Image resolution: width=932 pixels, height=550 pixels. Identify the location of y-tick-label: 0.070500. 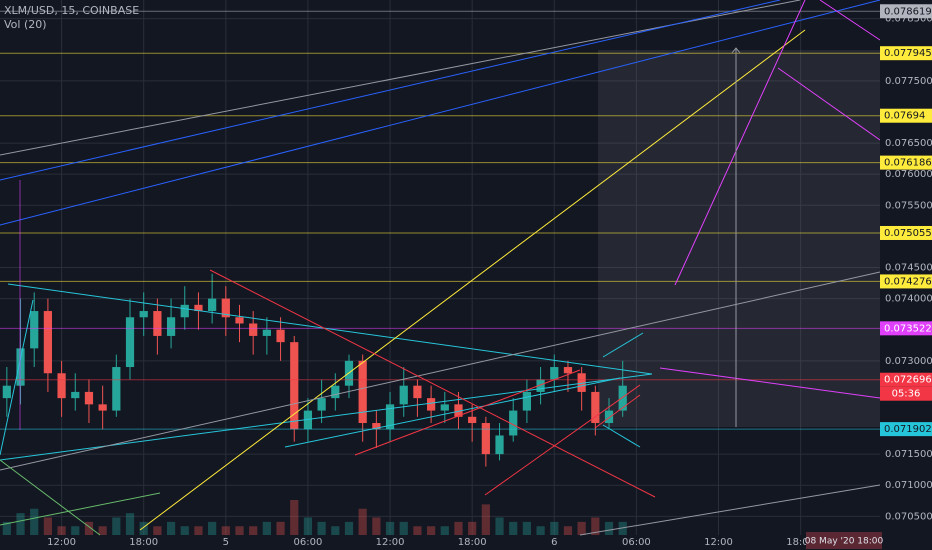
(908, 516).